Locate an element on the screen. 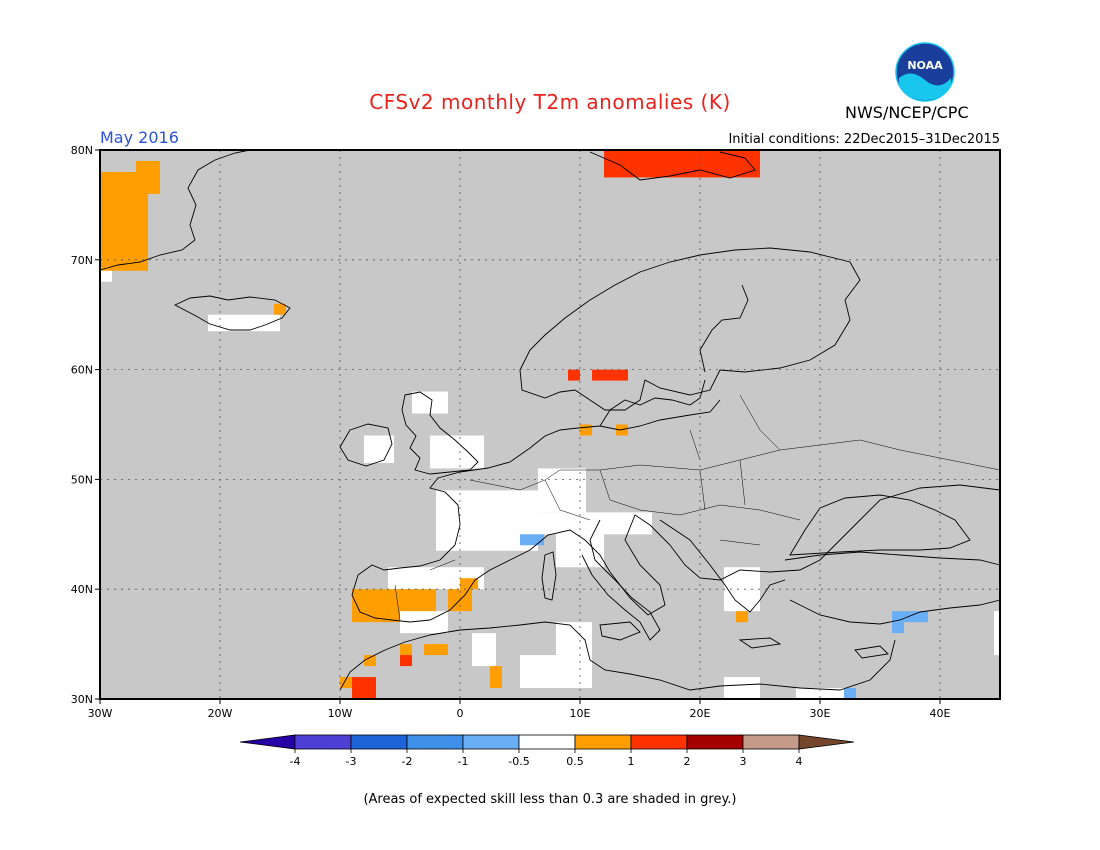  baltic-coast is located at coordinates (652, 403).